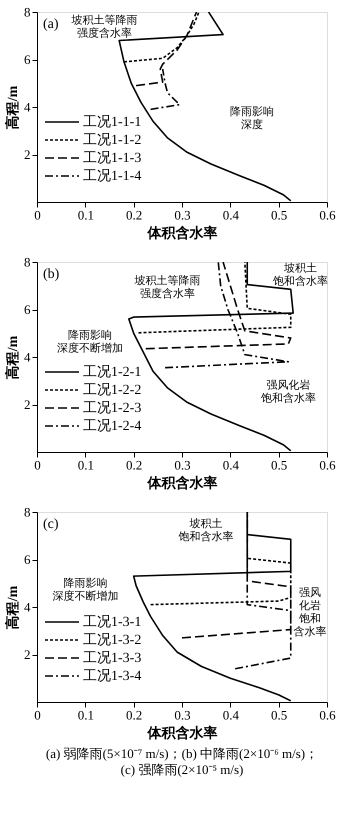 This screenshot has height=816, width=350. What do you see at coordinates (112, 176) in the screenshot?
I see `legend-label: 工况1-1-4` at bounding box center [112, 176].